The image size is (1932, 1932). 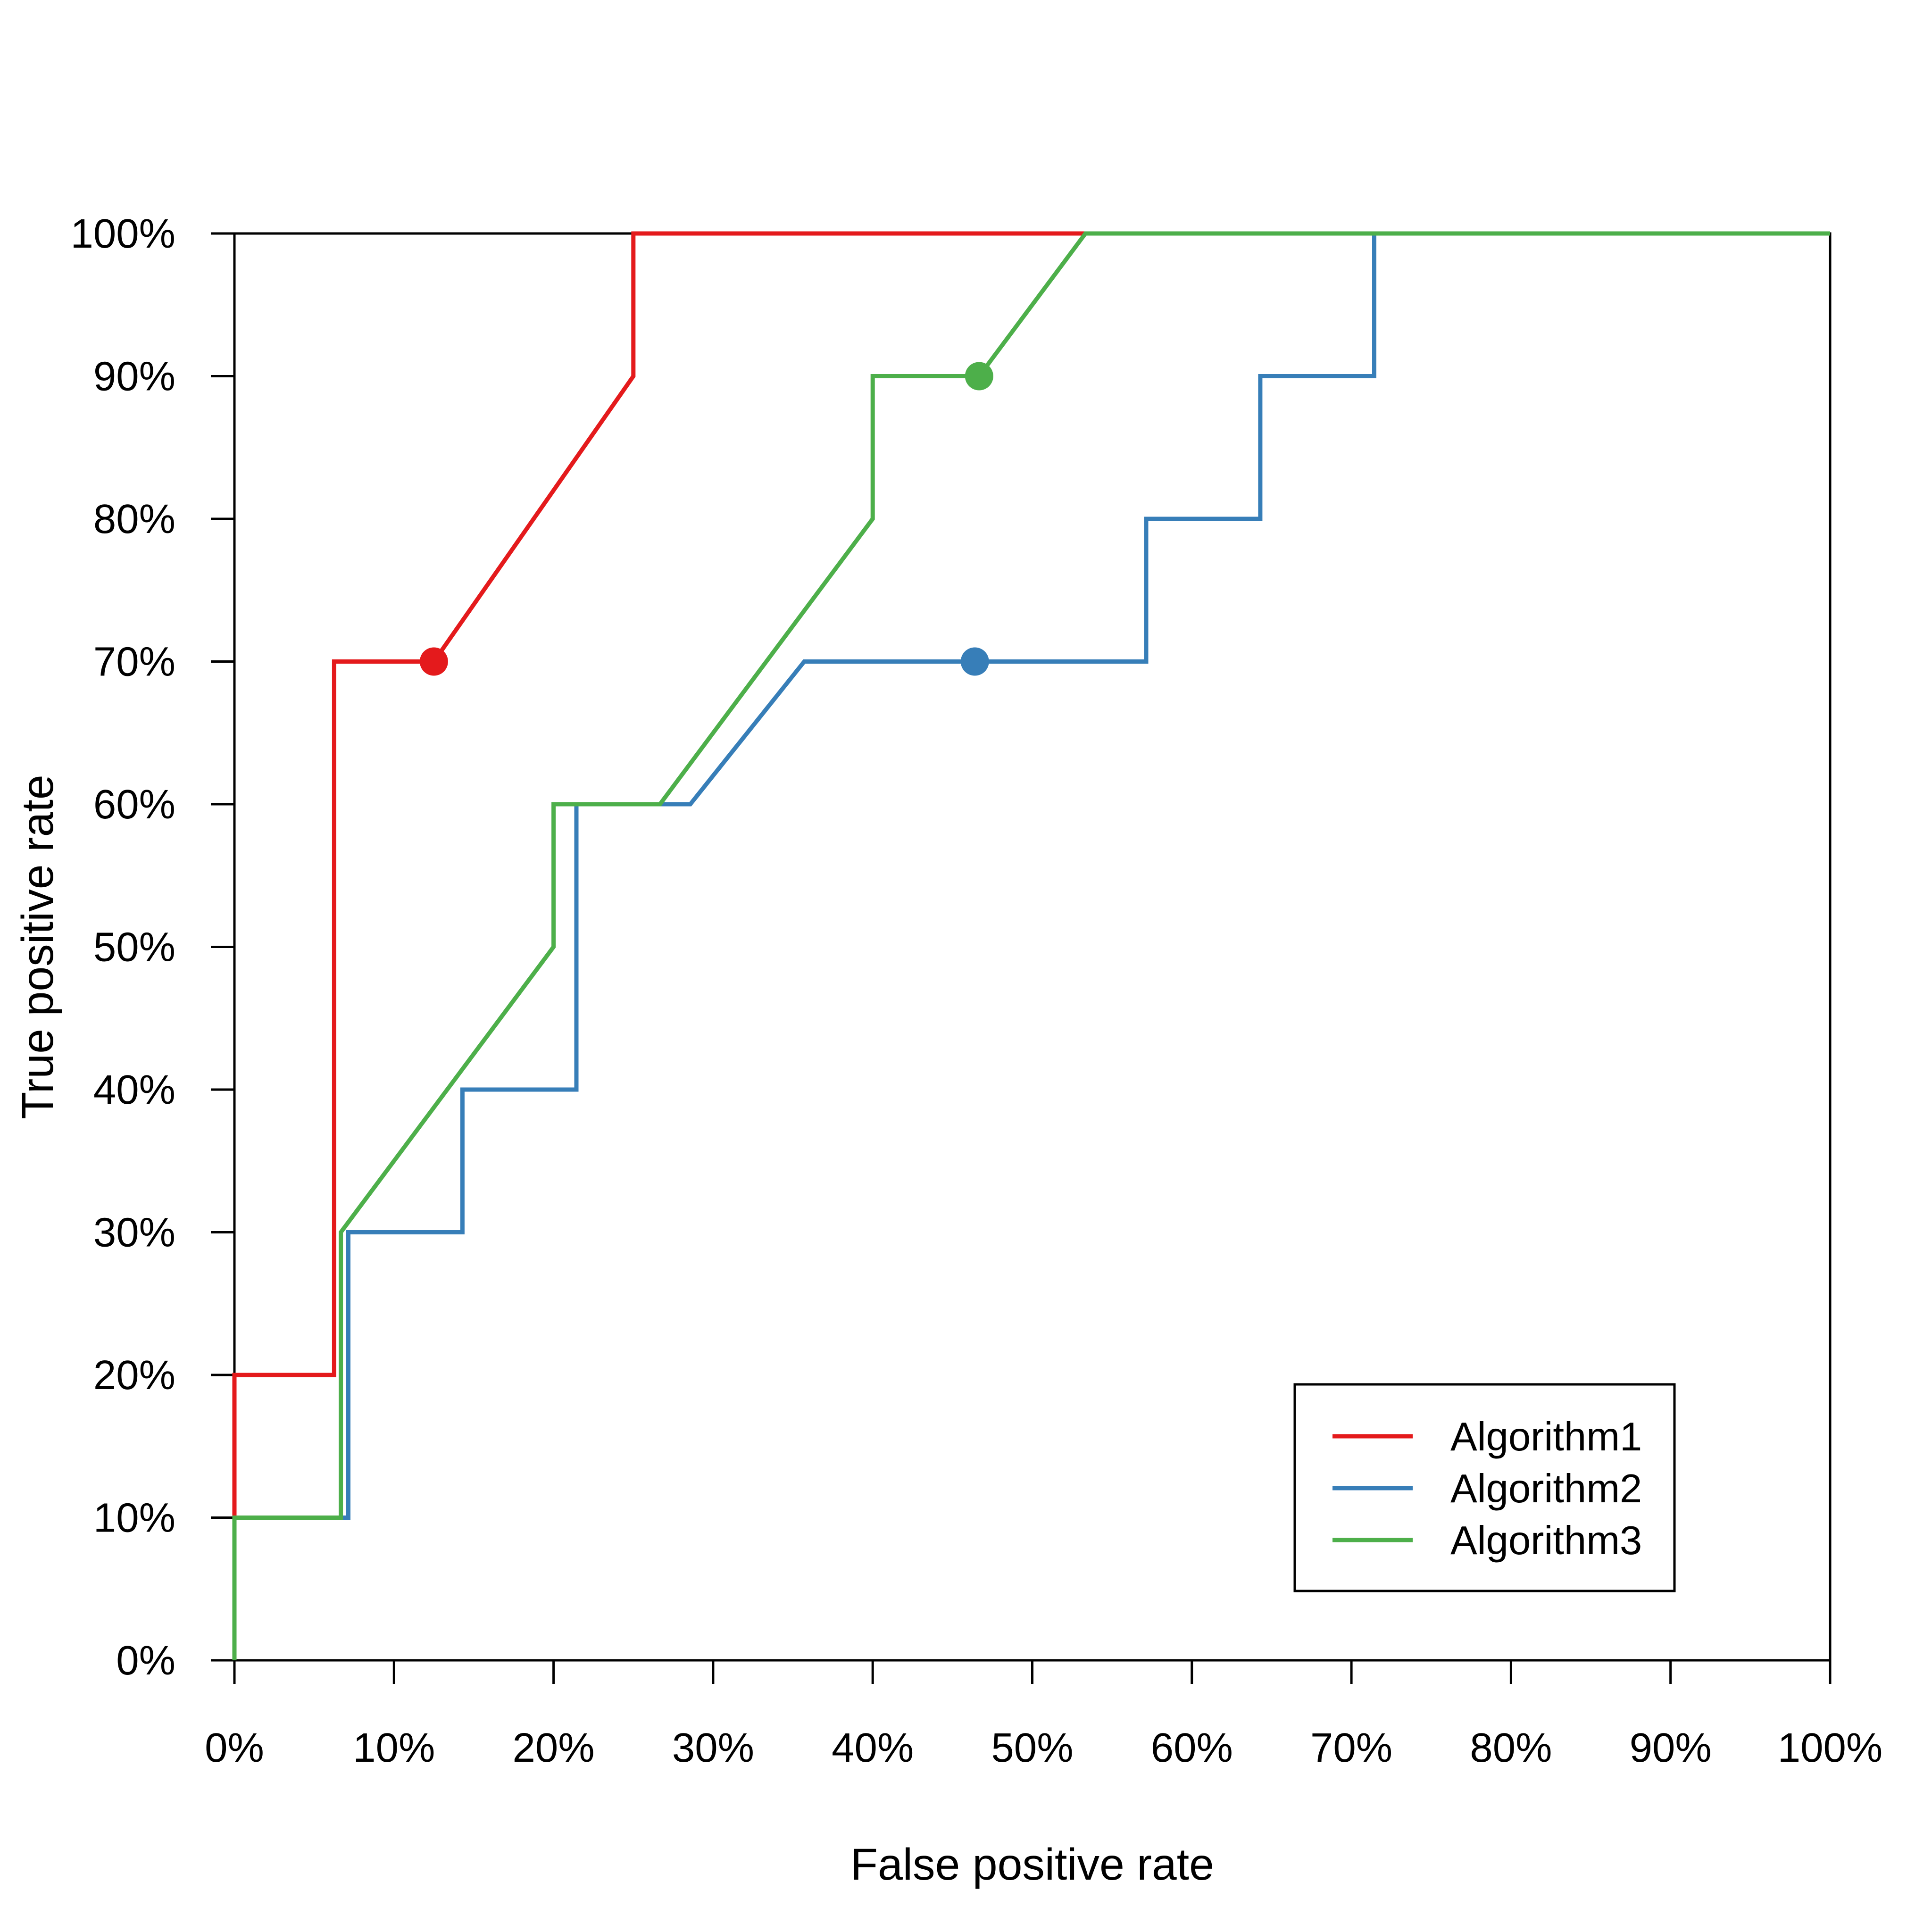 I want to click on x-axis-title: False positive rate, so click(x=1032, y=1865).